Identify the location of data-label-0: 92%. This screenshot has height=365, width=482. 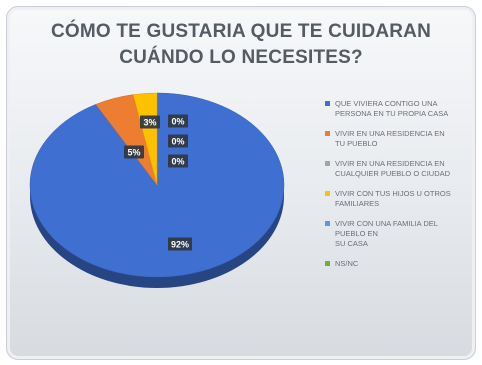
(180, 244).